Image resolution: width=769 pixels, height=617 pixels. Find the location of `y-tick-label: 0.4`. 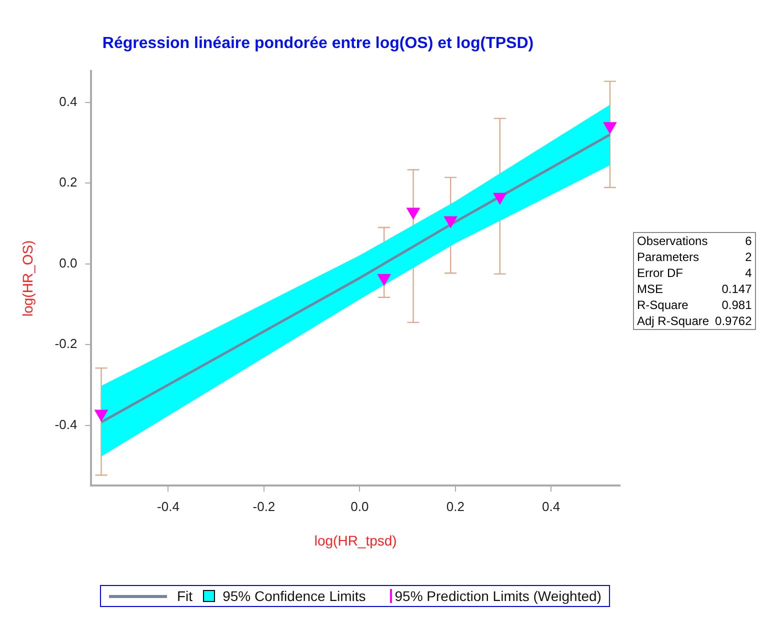

y-tick-label: 0.4 is located at coordinates (68, 101).